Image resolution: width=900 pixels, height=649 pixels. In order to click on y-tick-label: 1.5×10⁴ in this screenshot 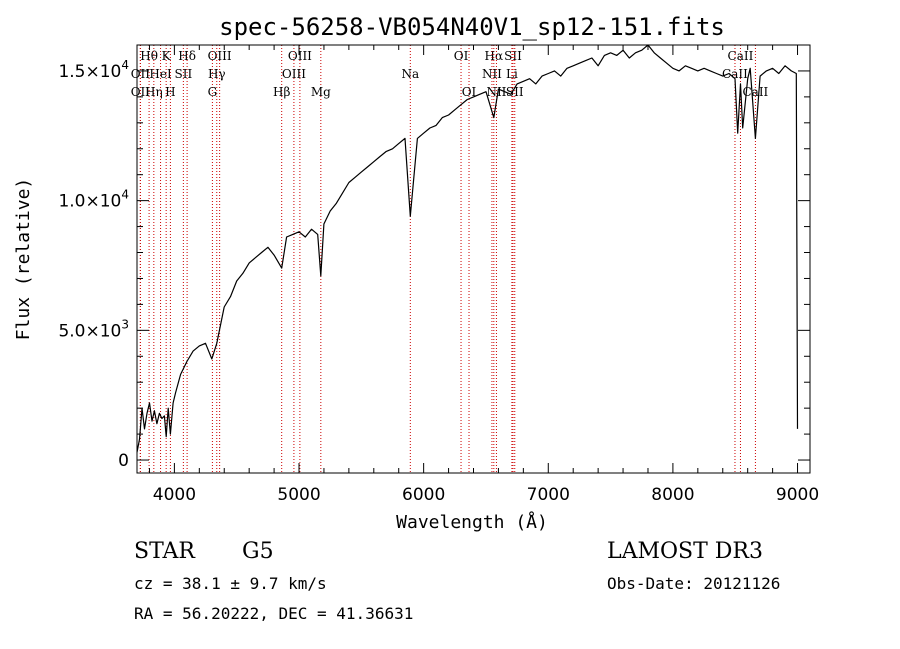, I will do `click(93, 70)`.